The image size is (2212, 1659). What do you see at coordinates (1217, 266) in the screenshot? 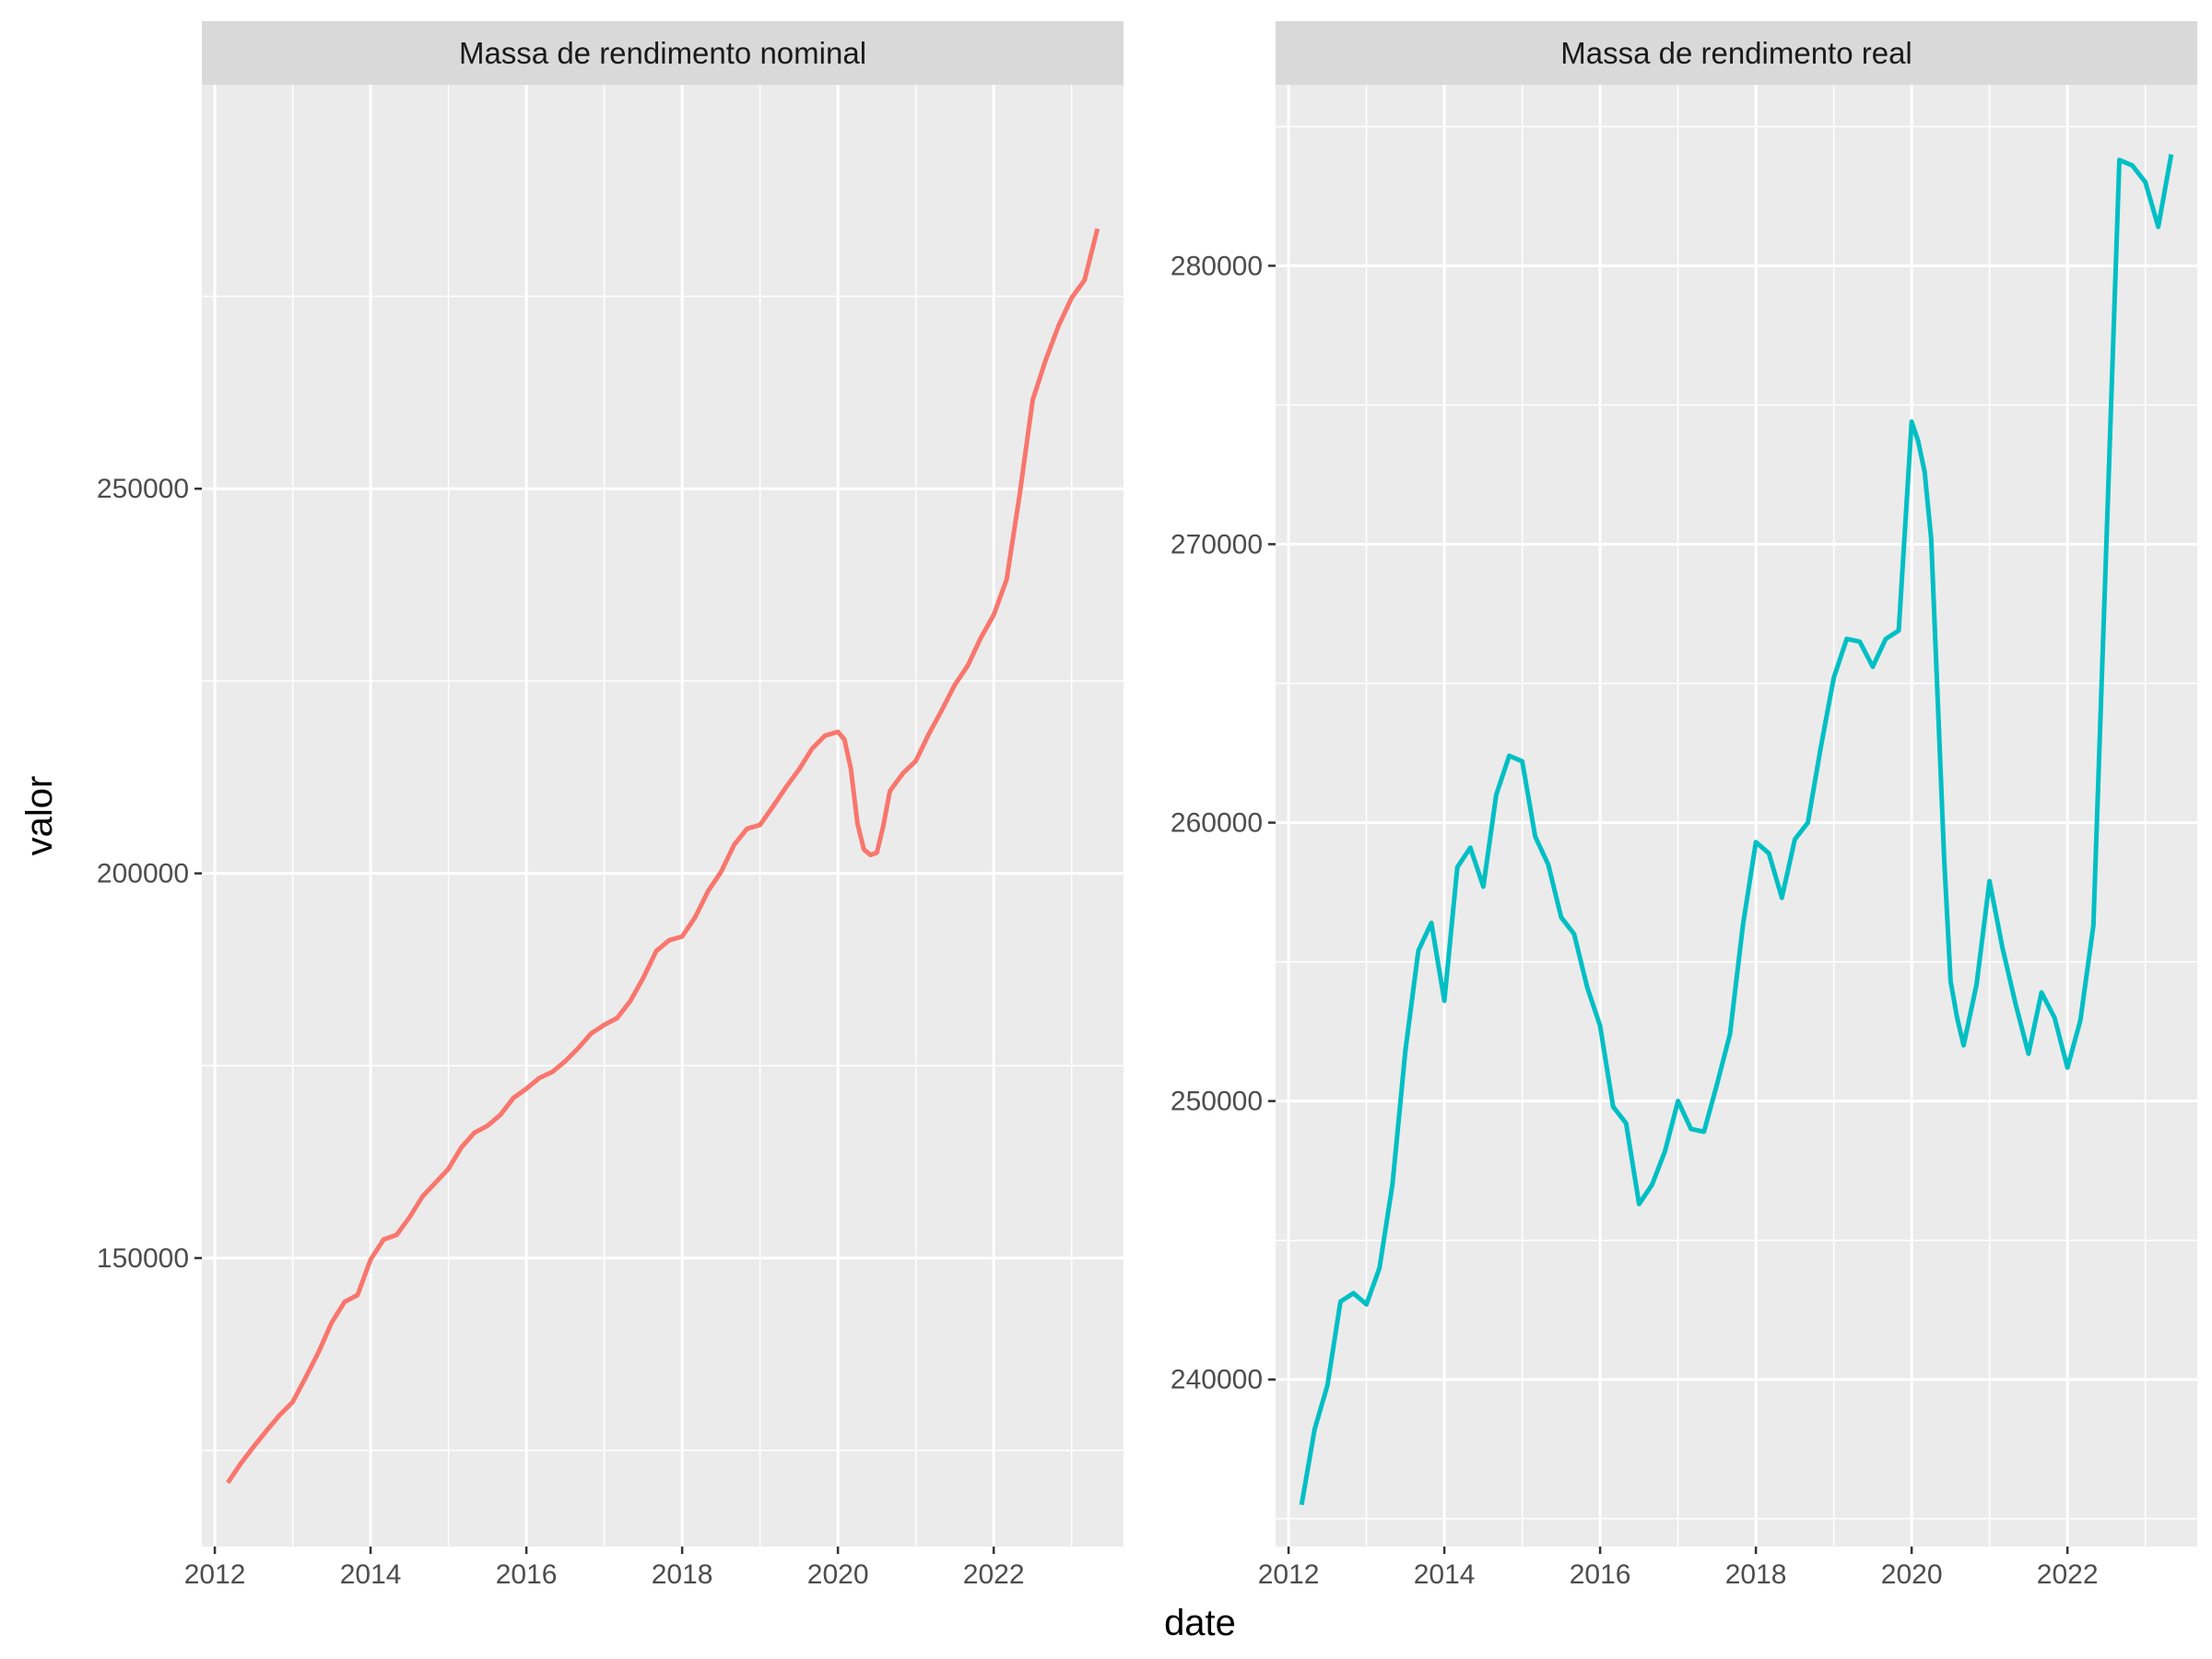
I see `y-tick-label: 280000` at bounding box center [1217, 266].